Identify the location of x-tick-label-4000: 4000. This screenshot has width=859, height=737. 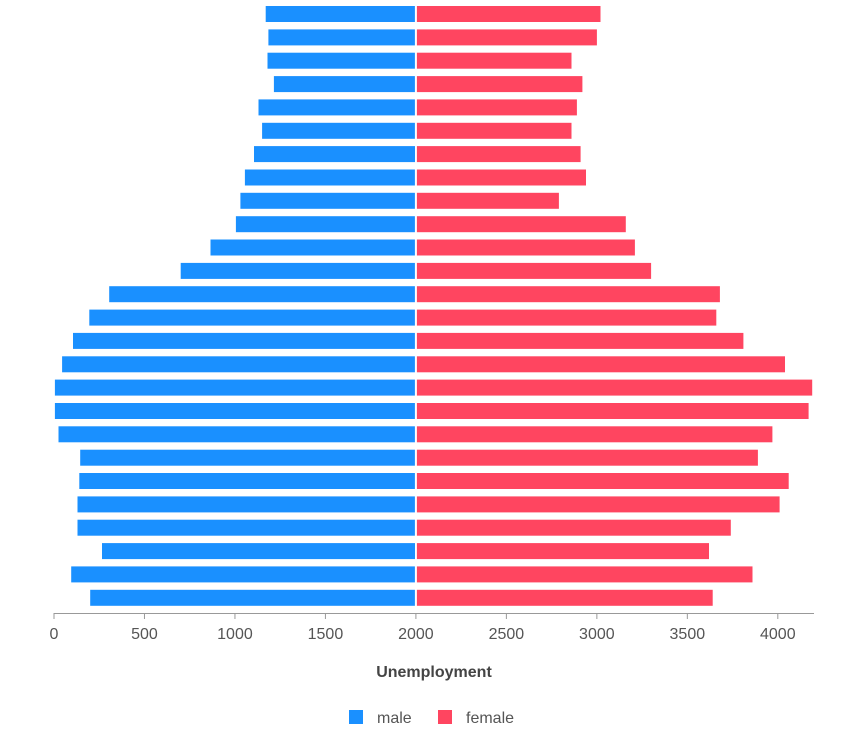
(778, 634).